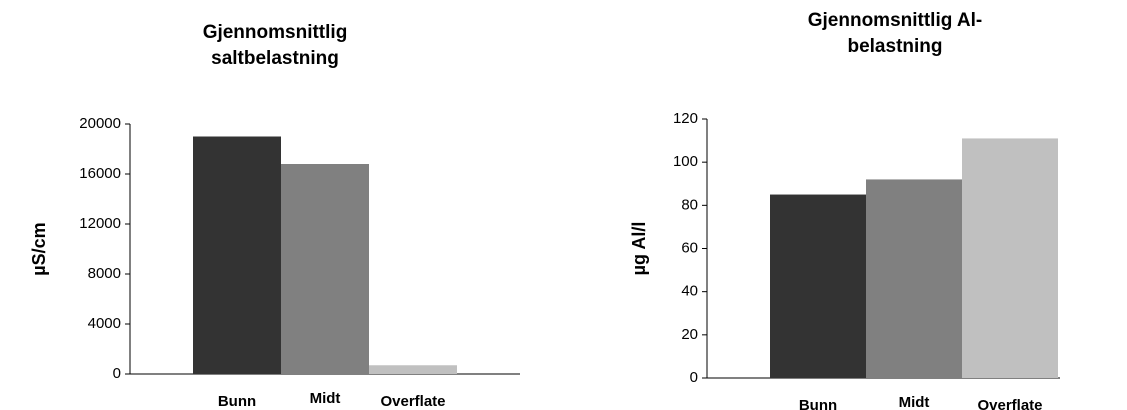 This screenshot has height=410, width=1127. I want to click on y-tick-label: 4000, so click(104, 323).